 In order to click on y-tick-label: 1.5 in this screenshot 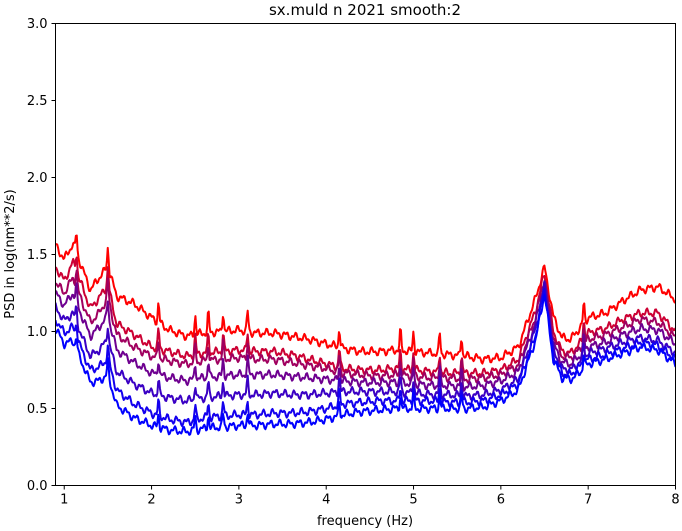, I will do `click(37, 255)`.